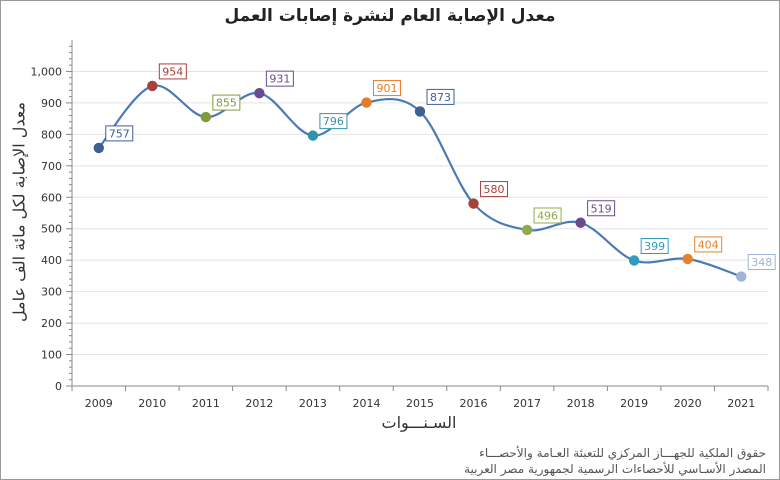  Describe the element at coordinates (527, 403) in the screenshot. I see `x-tick-label: 2017` at that location.